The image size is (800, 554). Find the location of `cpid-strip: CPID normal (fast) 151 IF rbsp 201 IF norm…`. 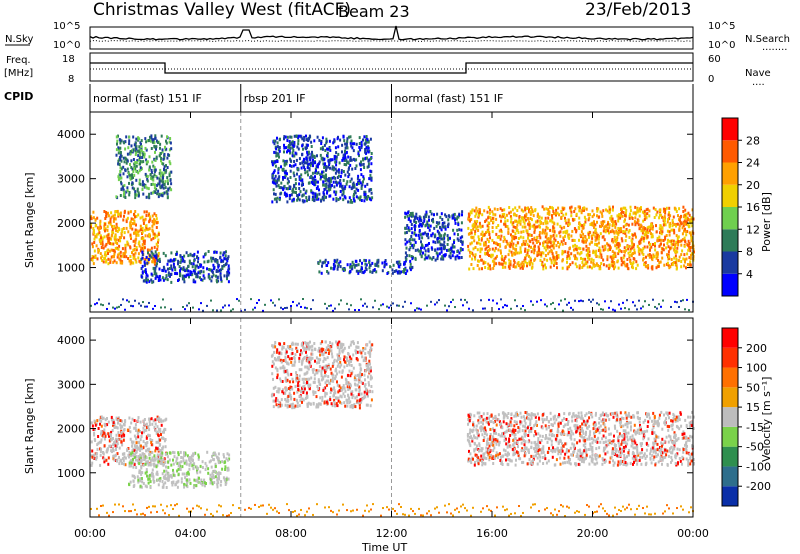

cpid-strip: CPID normal (fast) 151 IF rbsp 201 IF norm… is located at coordinates (349, 98).